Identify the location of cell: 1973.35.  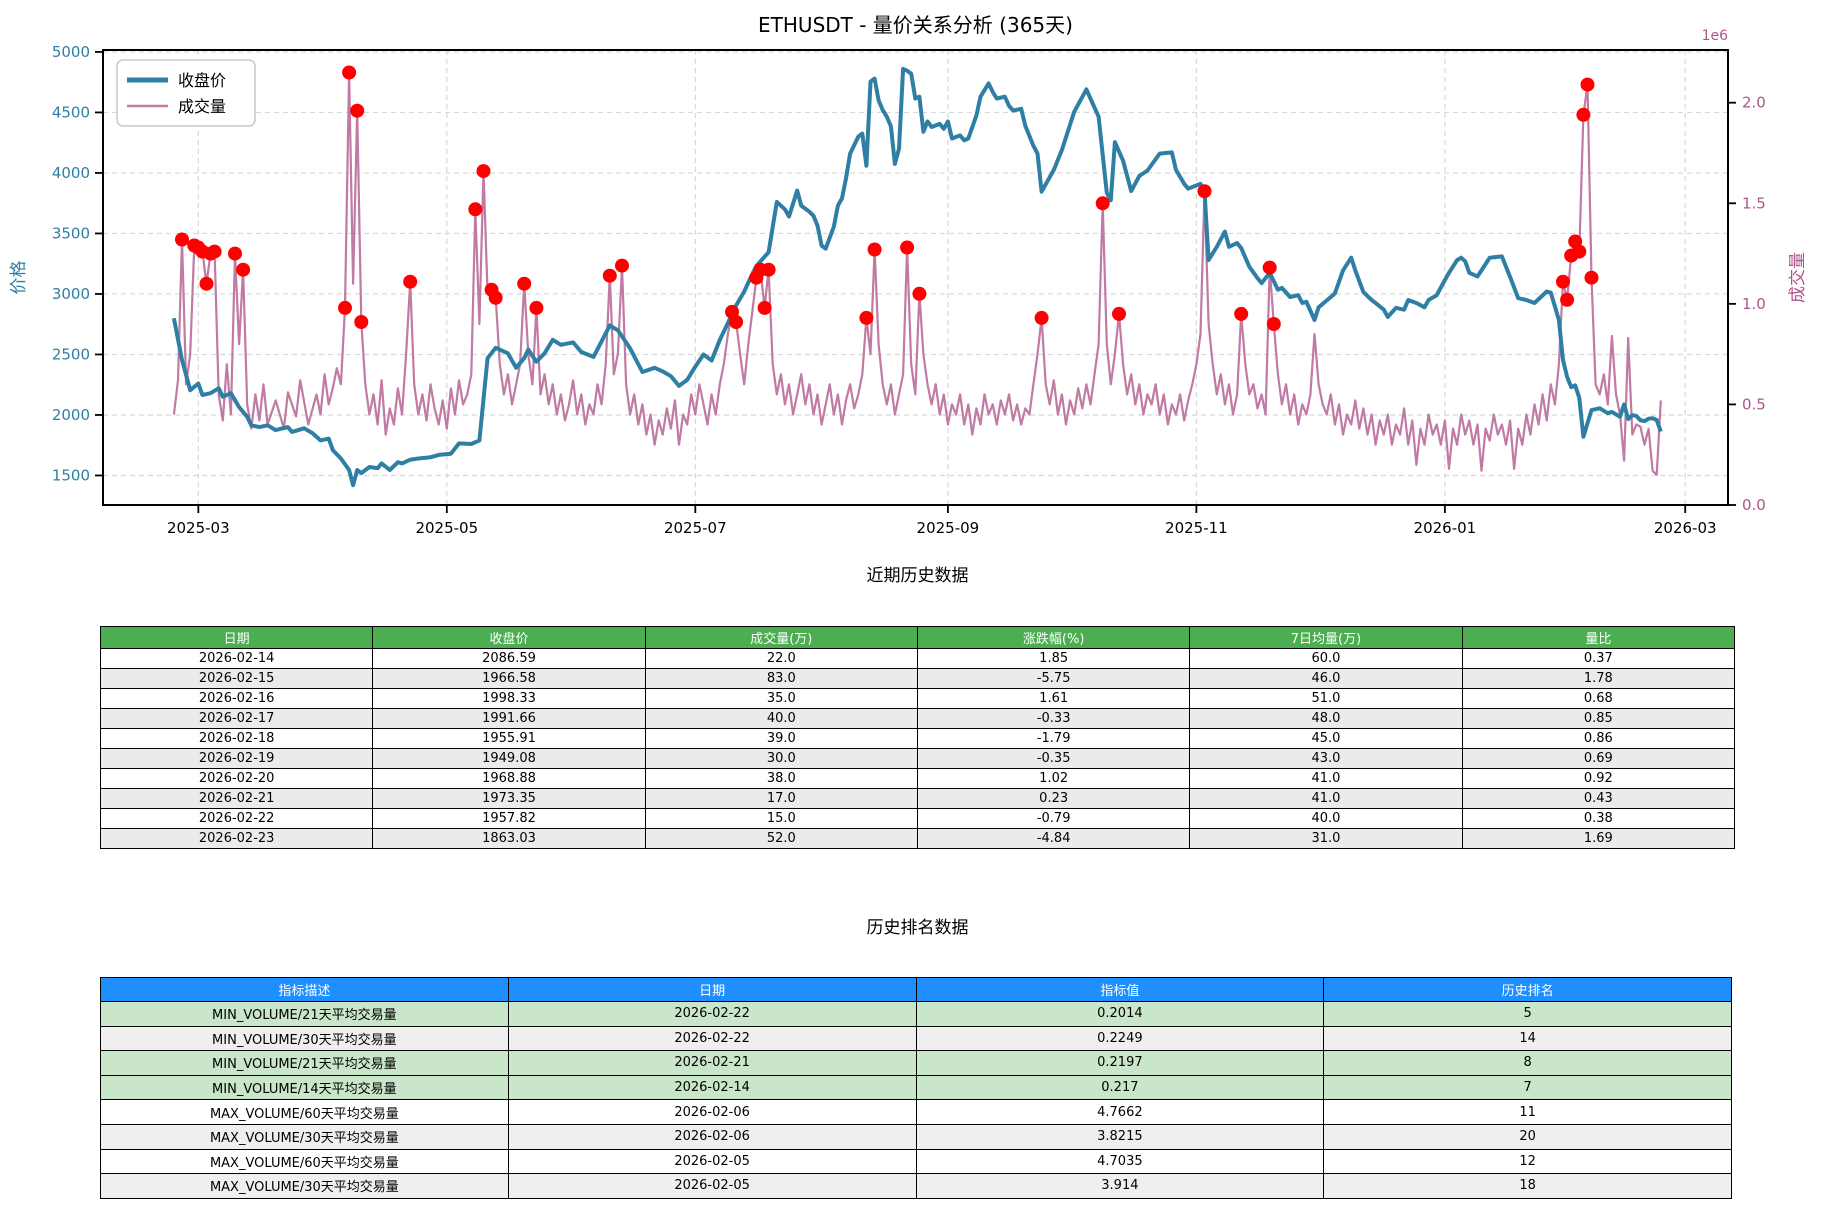
(509, 798).